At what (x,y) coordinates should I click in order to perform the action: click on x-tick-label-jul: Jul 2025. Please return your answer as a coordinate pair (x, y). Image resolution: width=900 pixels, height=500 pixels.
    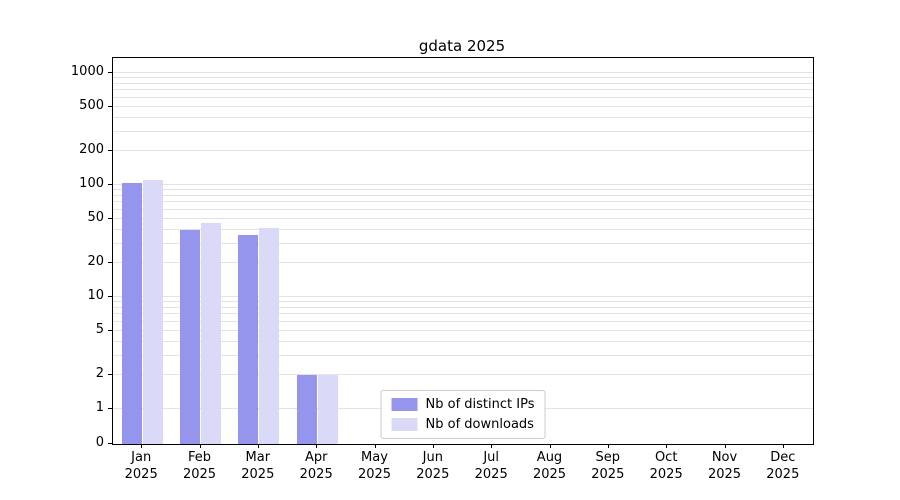
    Looking at the image, I should click on (491, 466).